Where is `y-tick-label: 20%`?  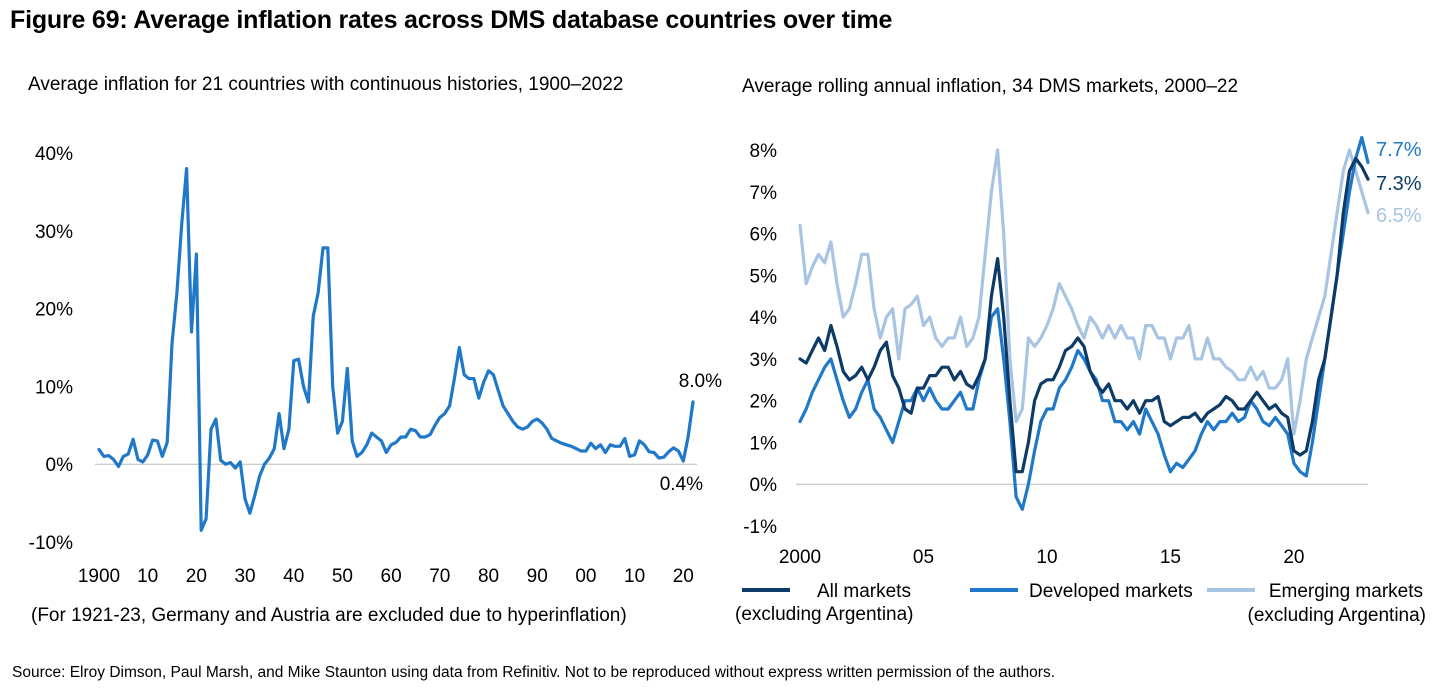 y-tick-label: 20% is located at coordinates (54, 310).